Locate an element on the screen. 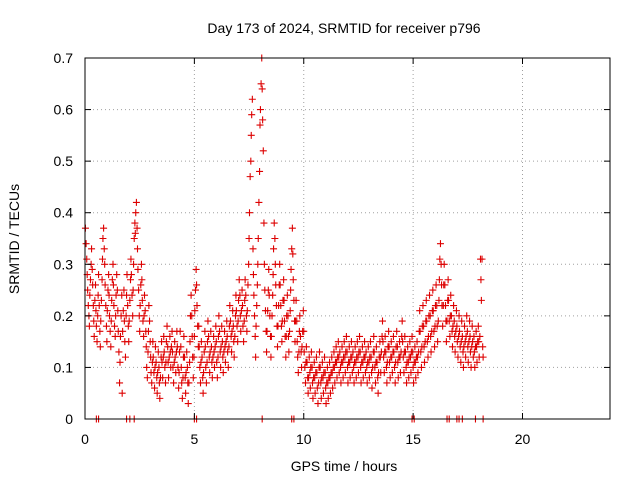 This screenshot has height=485, width=640. y-tick-label: 0.2 is located at coordinates (64, 316).